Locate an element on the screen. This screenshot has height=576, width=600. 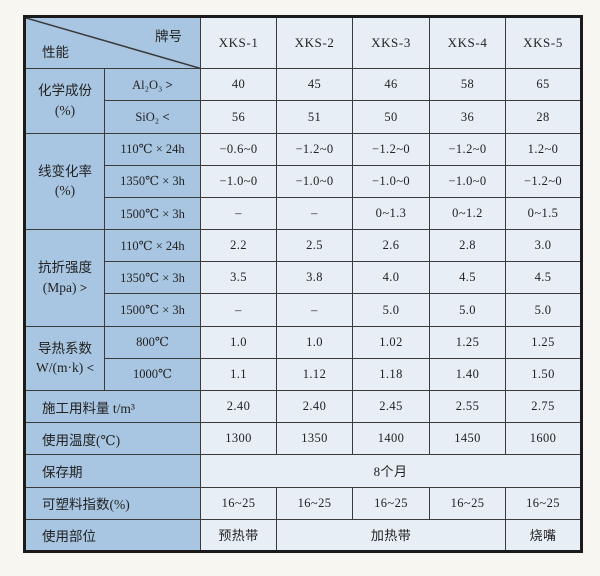
table-row: 使用温度(℃) 1300 1350 1400 1450 1600 is located at coordinates (303, 439).